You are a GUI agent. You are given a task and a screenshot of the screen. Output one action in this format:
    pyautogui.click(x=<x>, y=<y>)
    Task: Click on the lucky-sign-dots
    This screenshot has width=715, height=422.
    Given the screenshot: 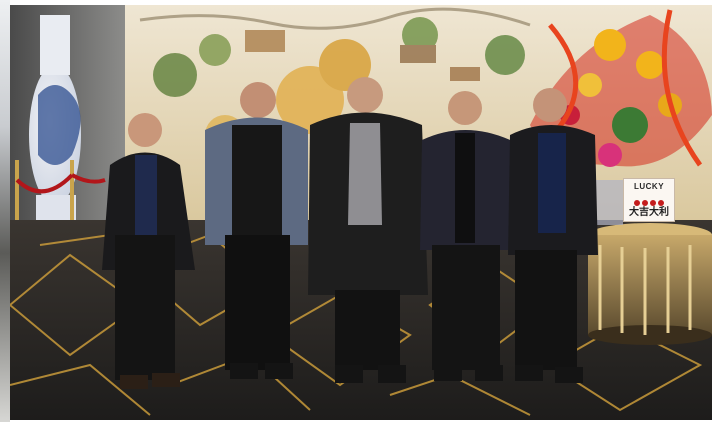 What is the action you would take?
    pyautogui.click(x=649, y=199)
    